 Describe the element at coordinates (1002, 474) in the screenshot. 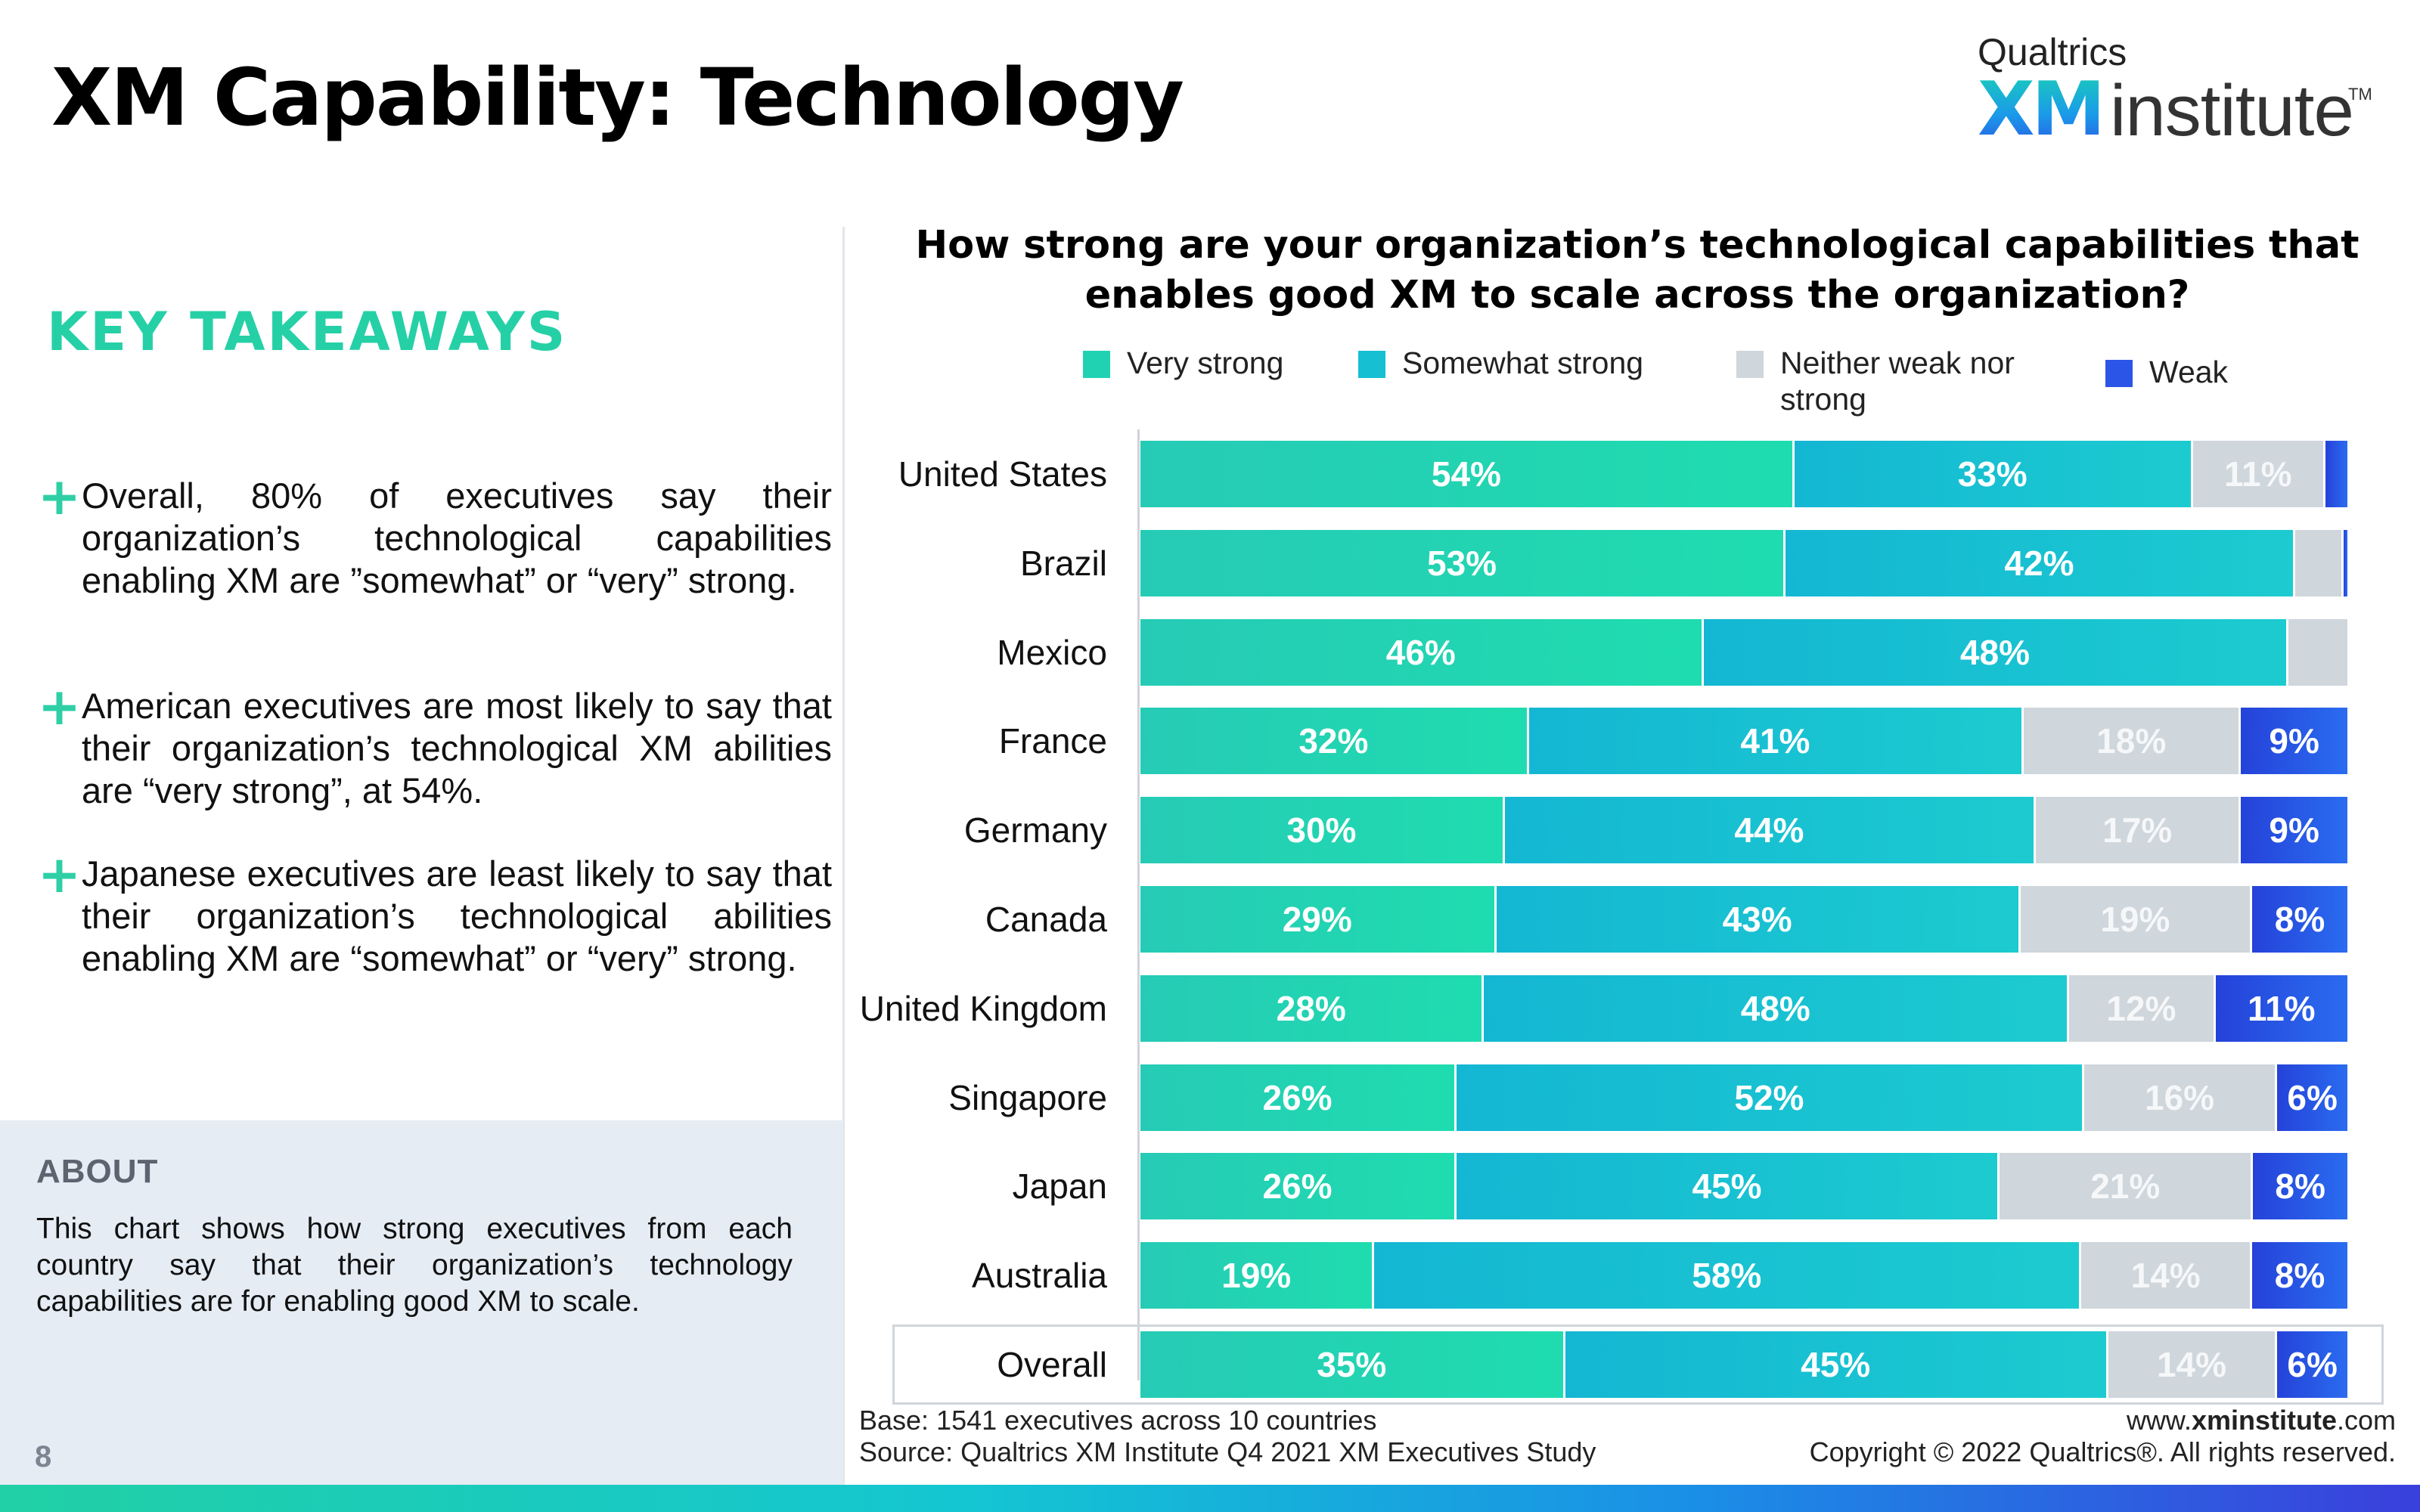

I see `category-label: United States` at that location.